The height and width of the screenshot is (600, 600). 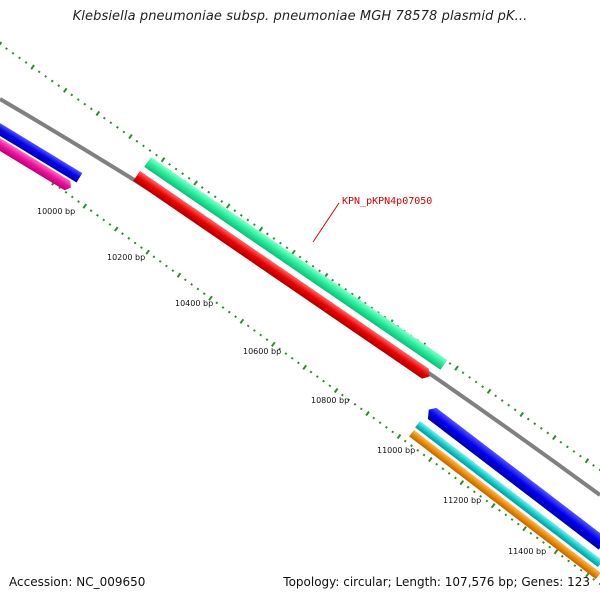 I want to click on gene-magenta-left, so click(x=37, y=162).